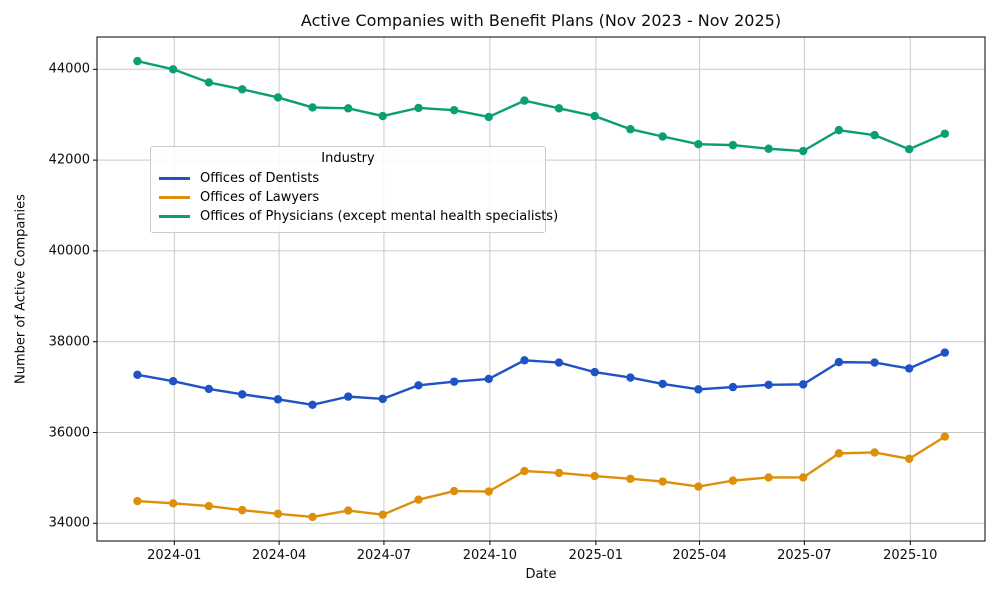 This screenshot has height=600, width=1000. What do you see at coordinates (260, 197) in the screenshot?
I see `legend-label: Offices of Lawyers` at bounding box center [260, 197].